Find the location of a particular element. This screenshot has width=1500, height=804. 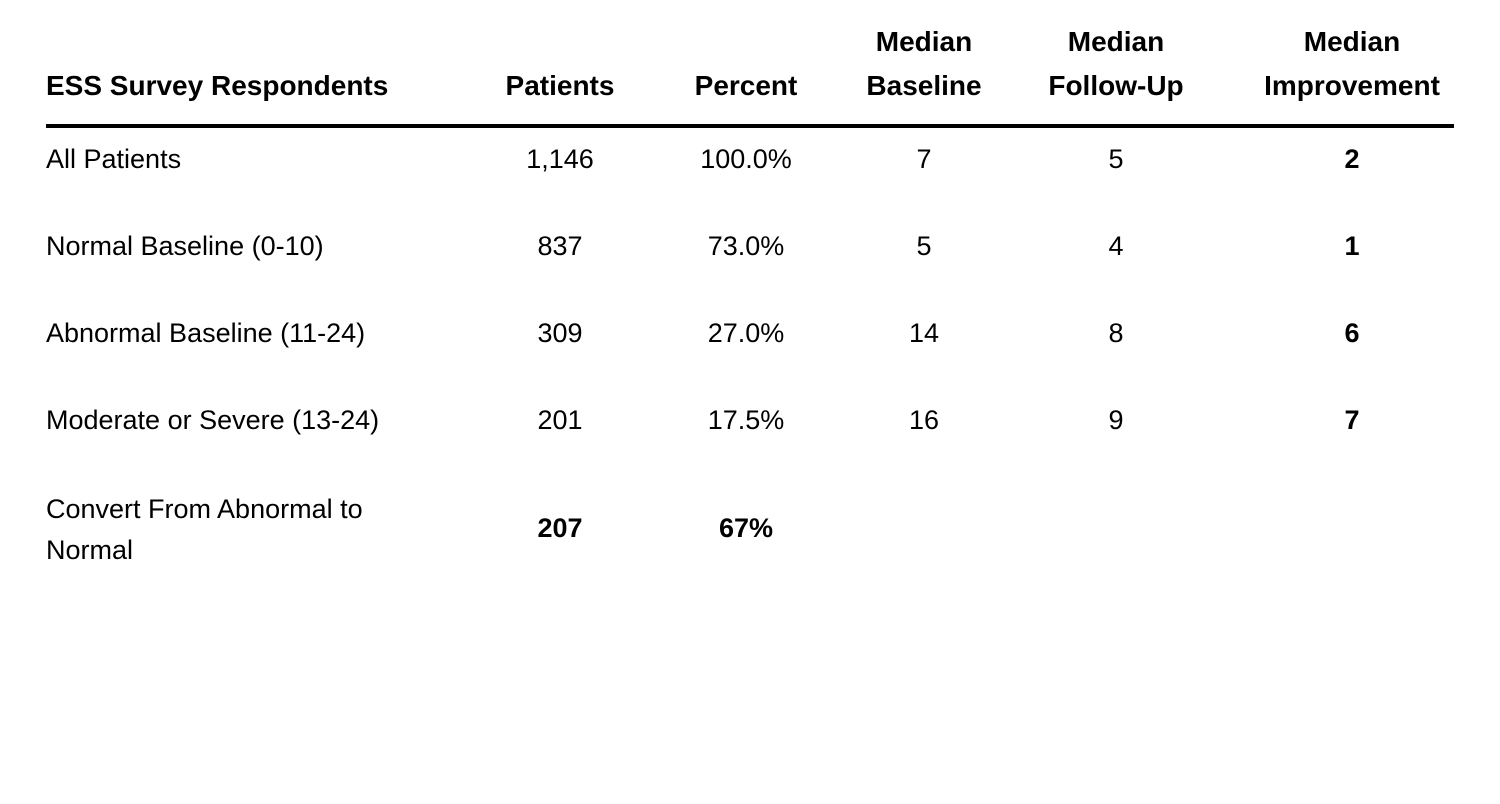

baseline-cell: 14 is located at coordinates (924, 333).